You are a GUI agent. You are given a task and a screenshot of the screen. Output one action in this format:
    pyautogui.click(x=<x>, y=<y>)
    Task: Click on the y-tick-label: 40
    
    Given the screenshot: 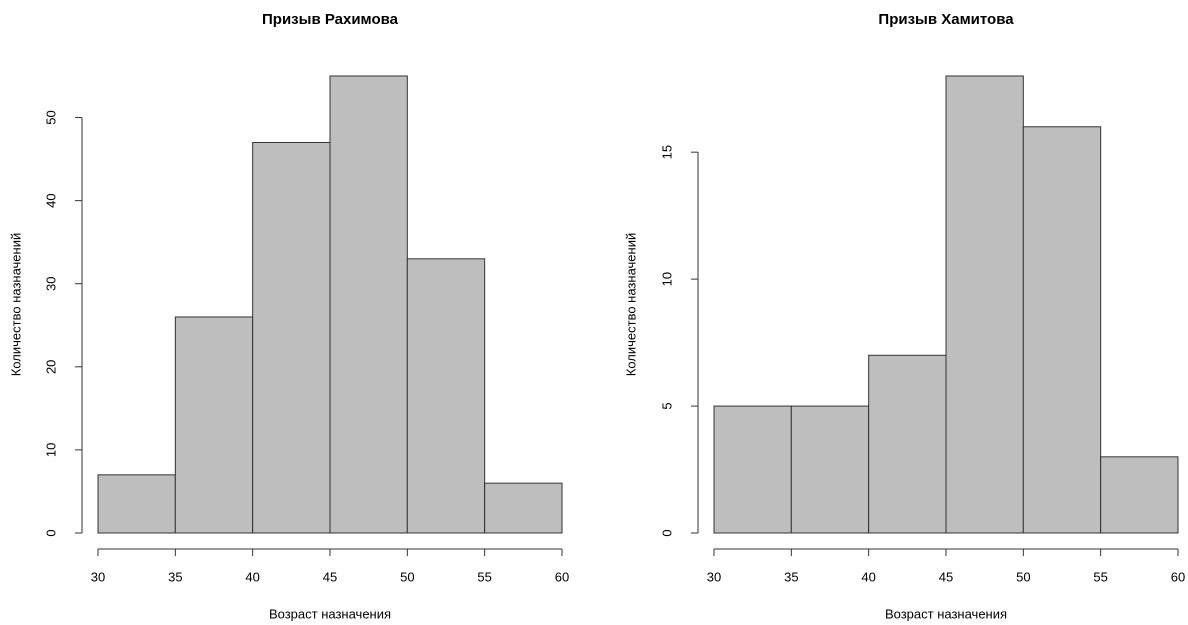 What is the action you would take?
    pyautogui.click(x=50, y=200)
    